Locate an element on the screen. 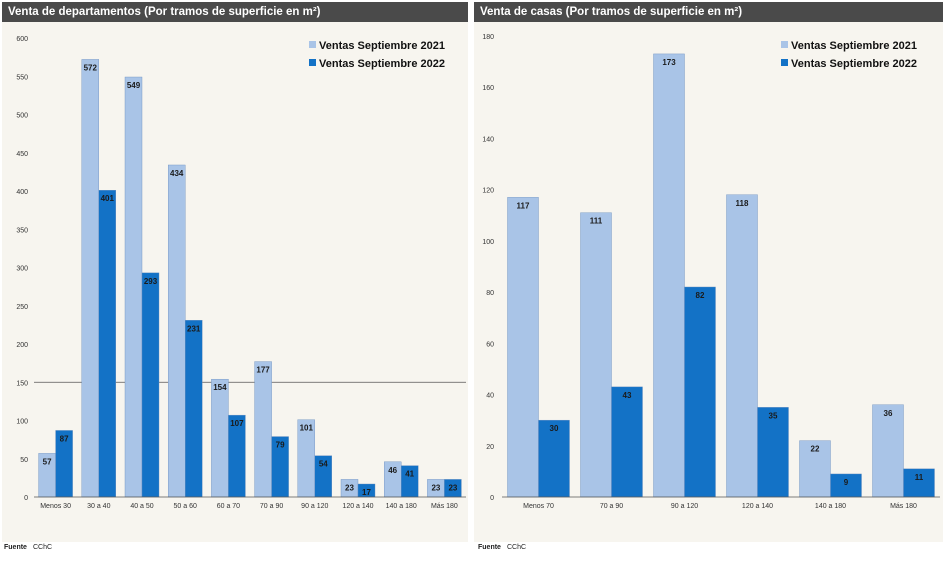 Image resolution: width=945 pixels, height=562 pixels. apartments-source-text: CChC is located at coordinates (42, 547).